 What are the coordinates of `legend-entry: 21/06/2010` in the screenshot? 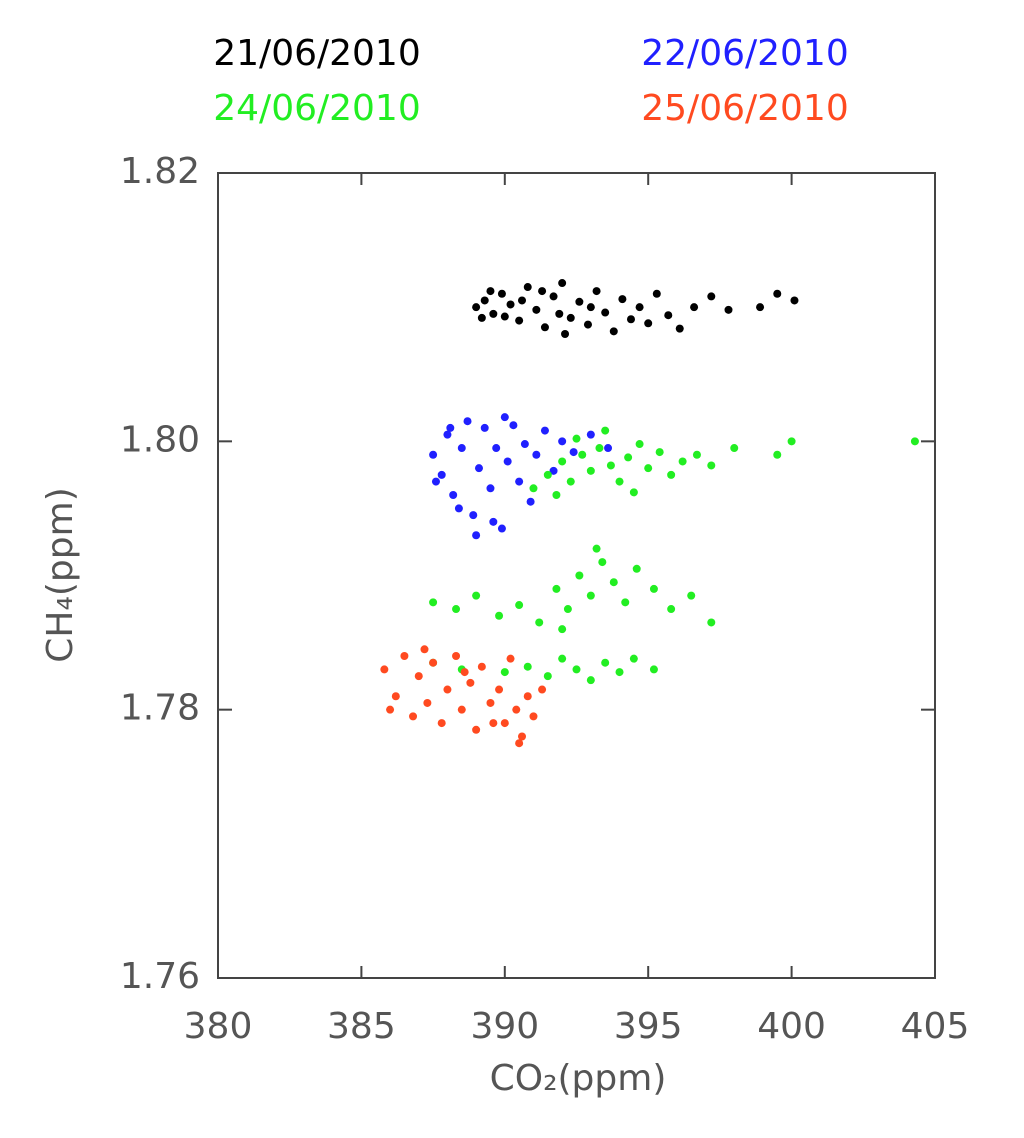 It's located at (317, 53).